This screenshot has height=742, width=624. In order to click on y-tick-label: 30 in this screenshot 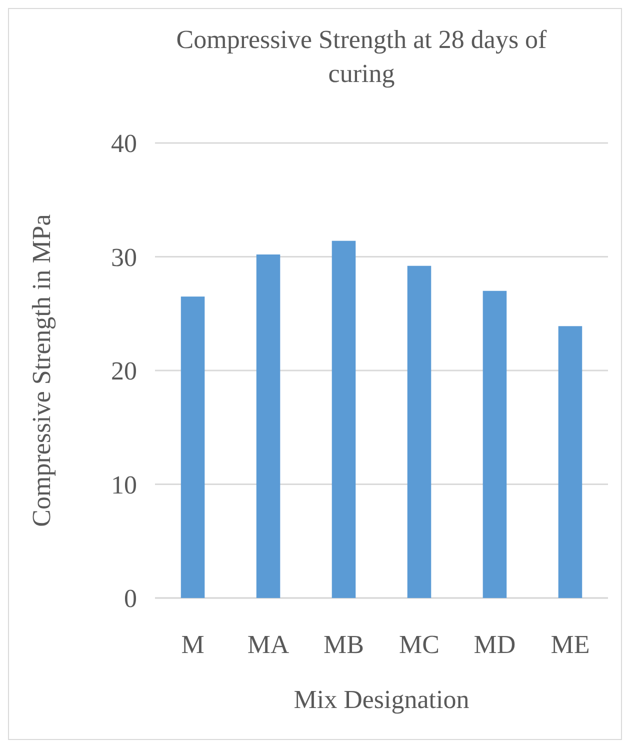, I will do `click(124, 257)`.